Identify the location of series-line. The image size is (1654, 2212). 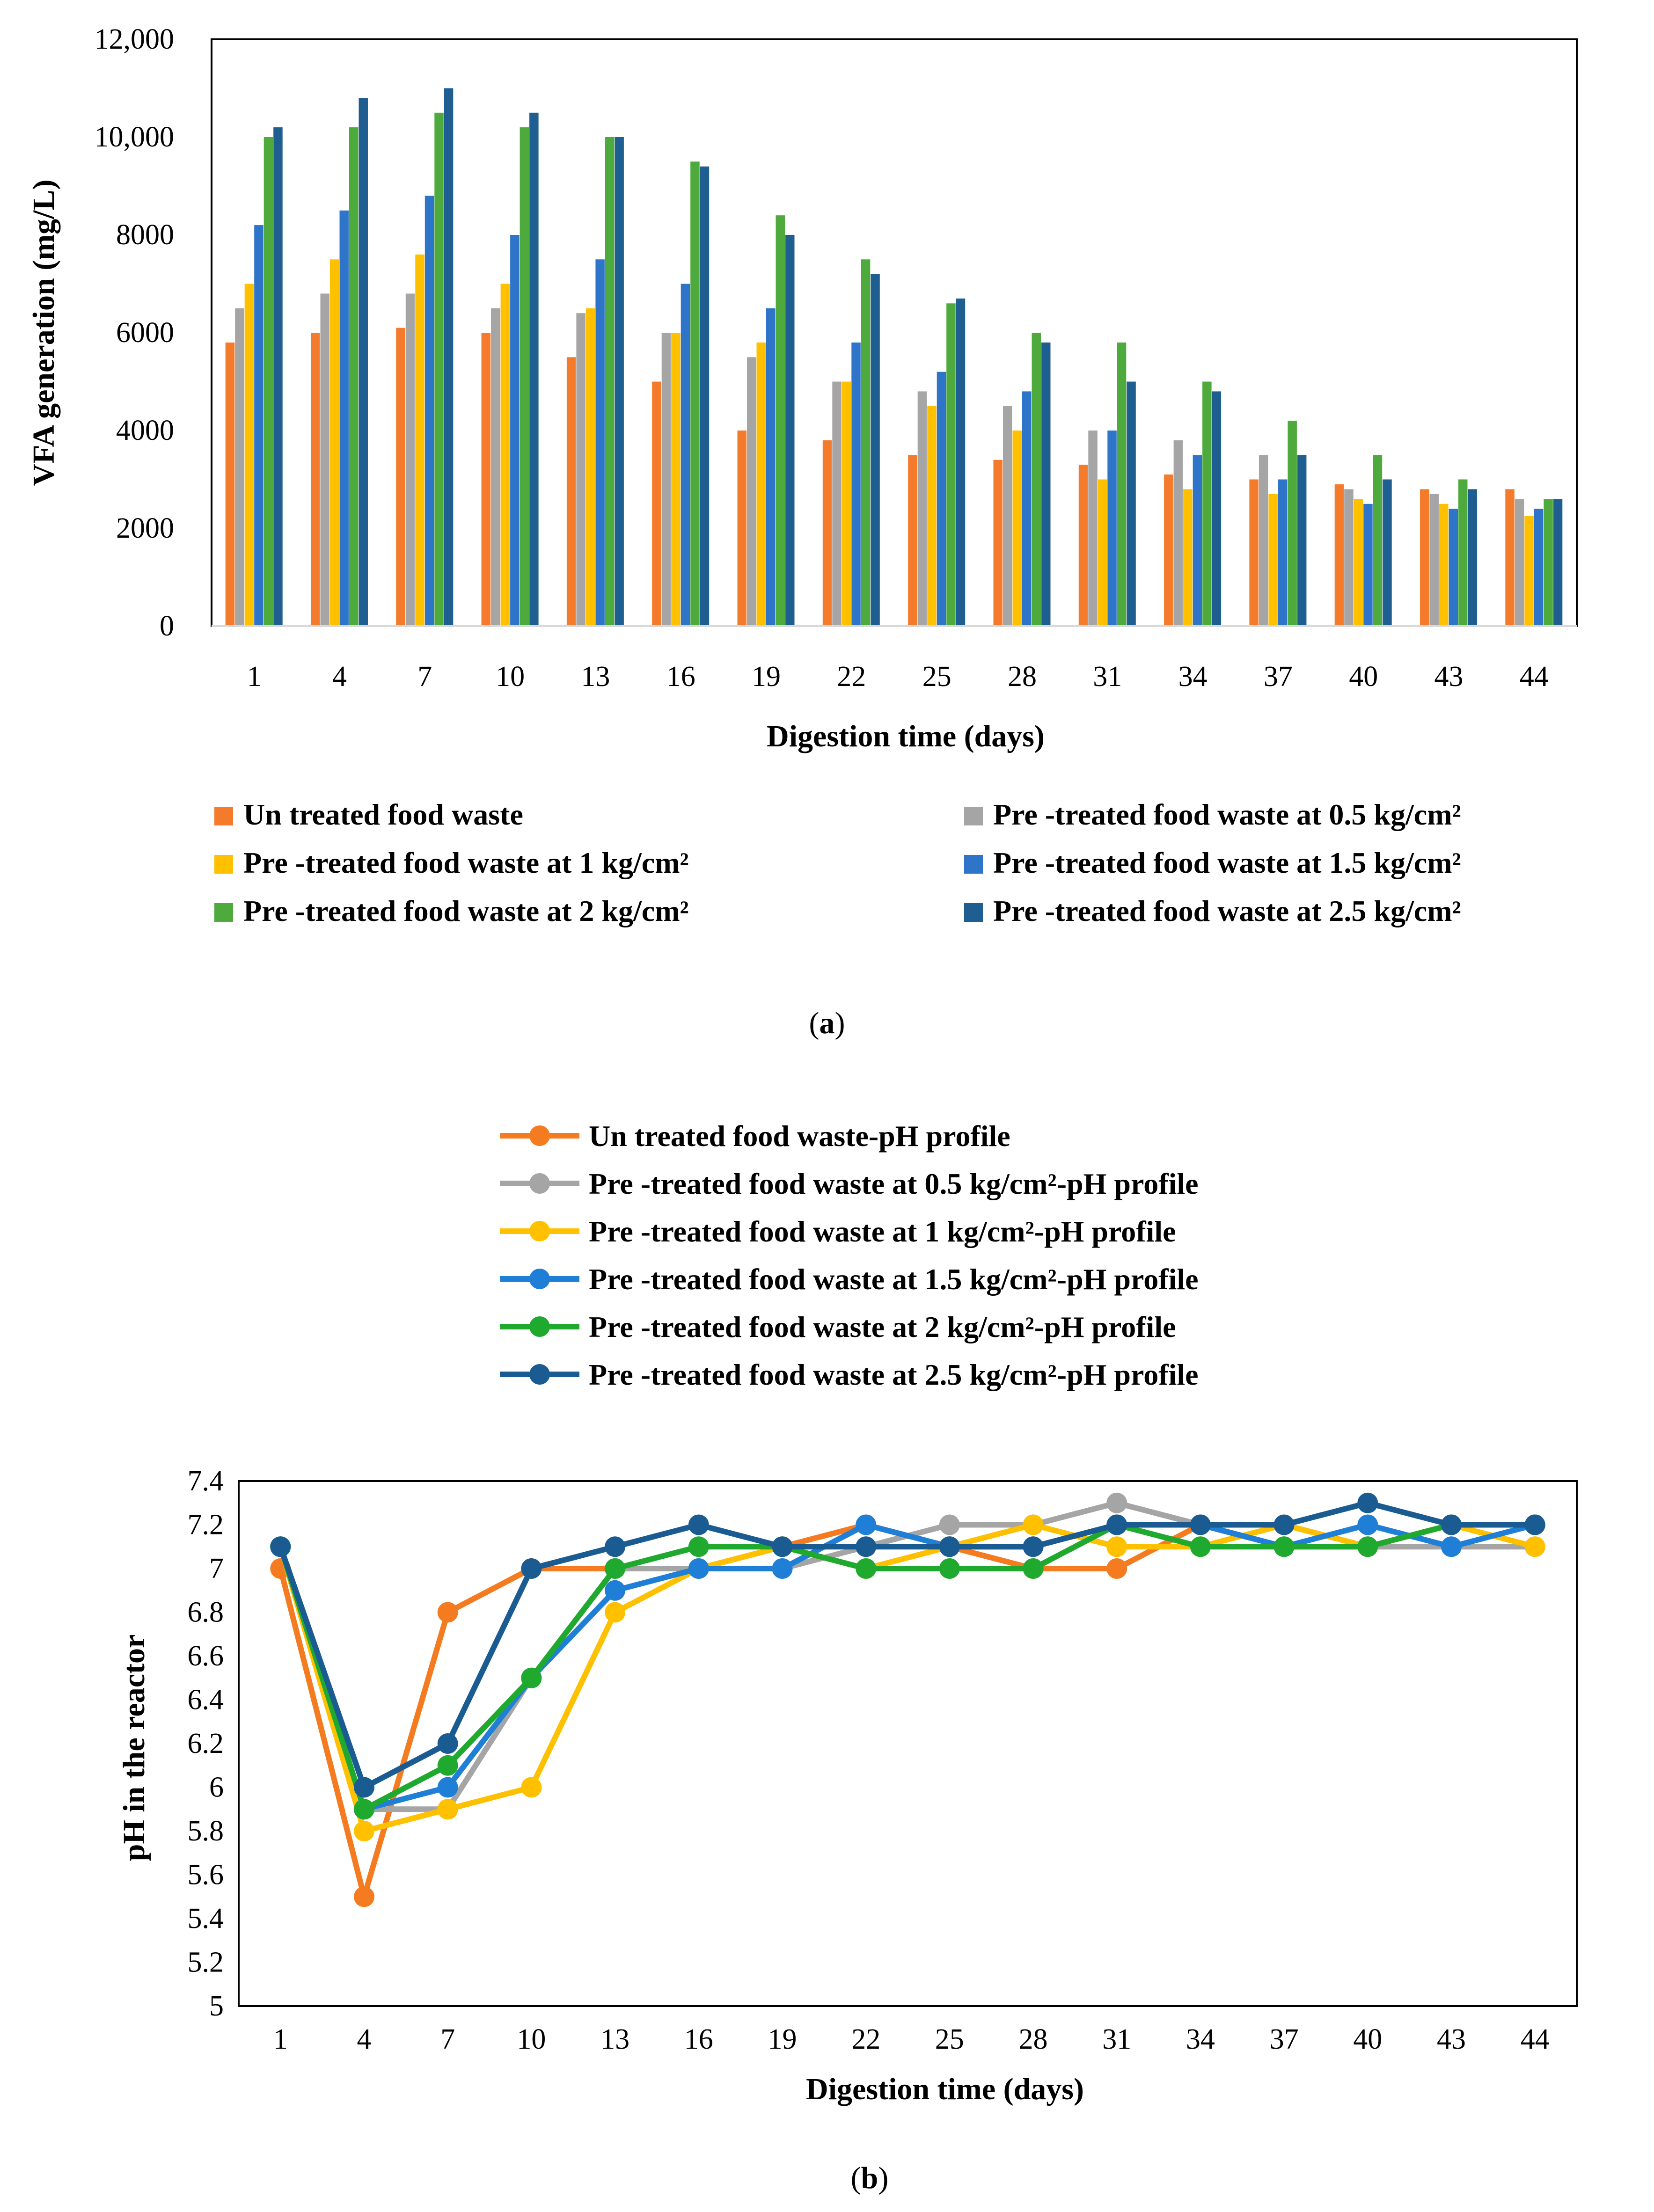
(906, 1645).